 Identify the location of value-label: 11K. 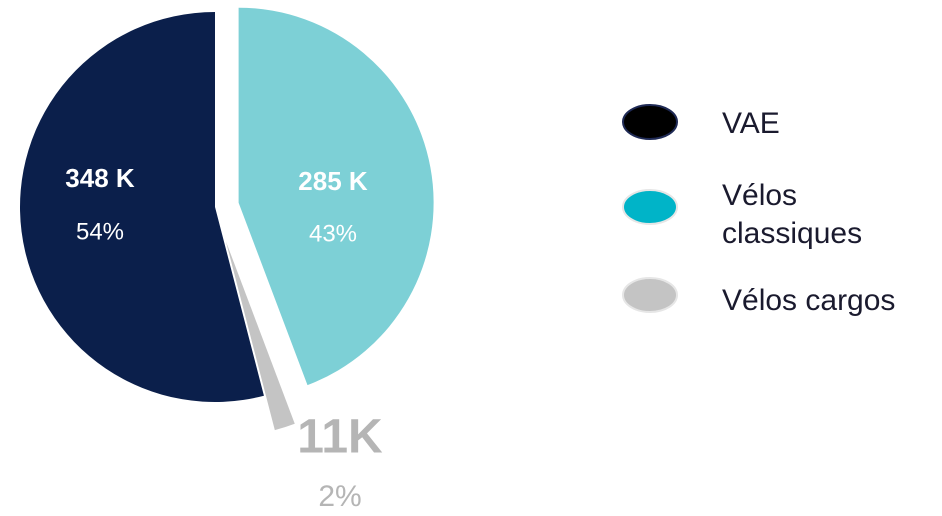
(340, 437).